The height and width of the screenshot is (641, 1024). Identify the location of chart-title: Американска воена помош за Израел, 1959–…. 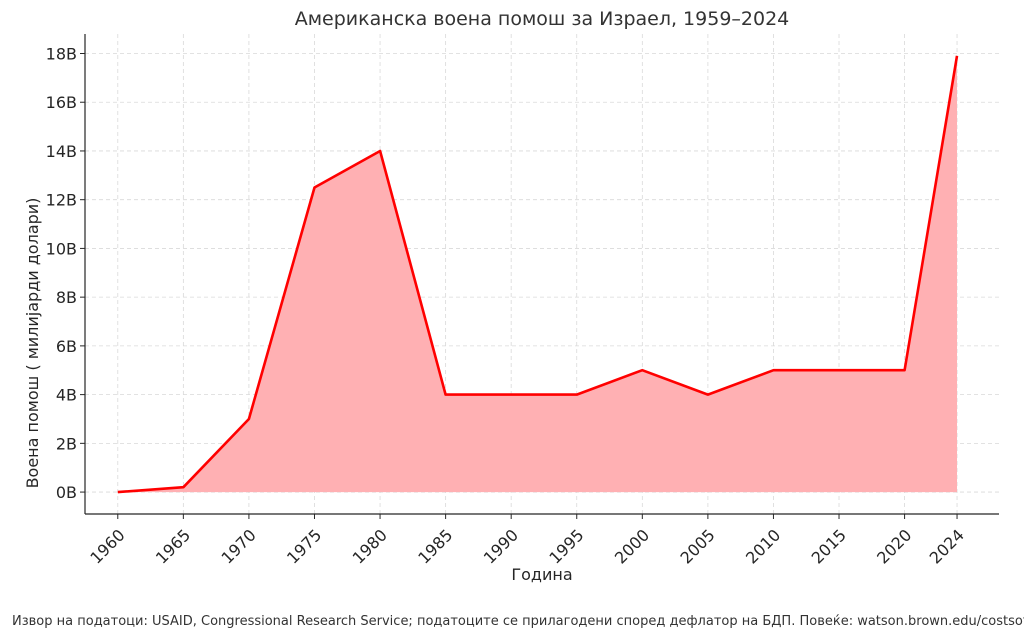
(542, 19).